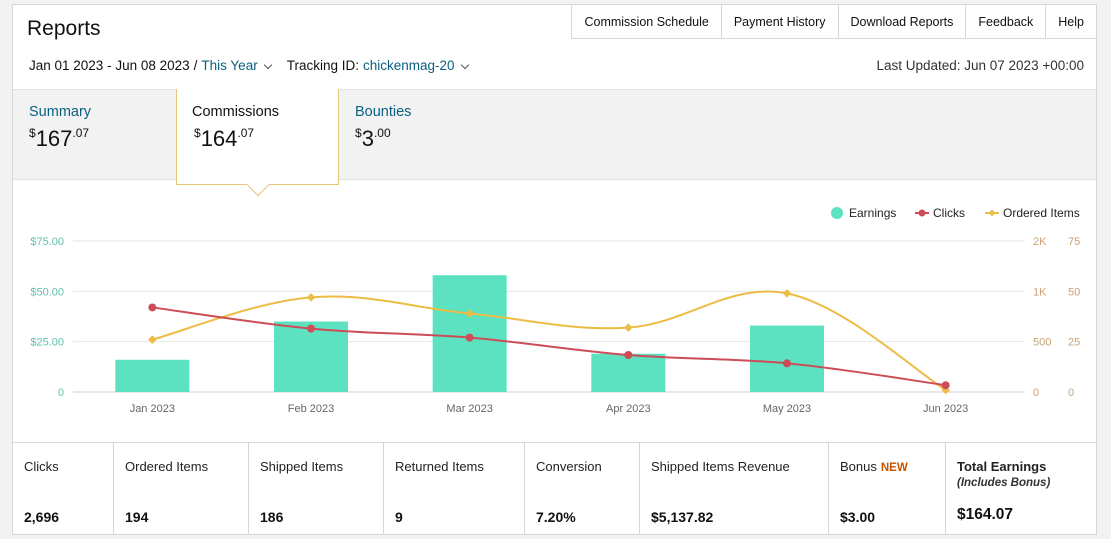 The height and width of the screenshot is (539, 1111). What do you see at coordinates (787, 409) in the screenshot?
I see `x-tick-label: May 2023` at bounding box center [787, 409].